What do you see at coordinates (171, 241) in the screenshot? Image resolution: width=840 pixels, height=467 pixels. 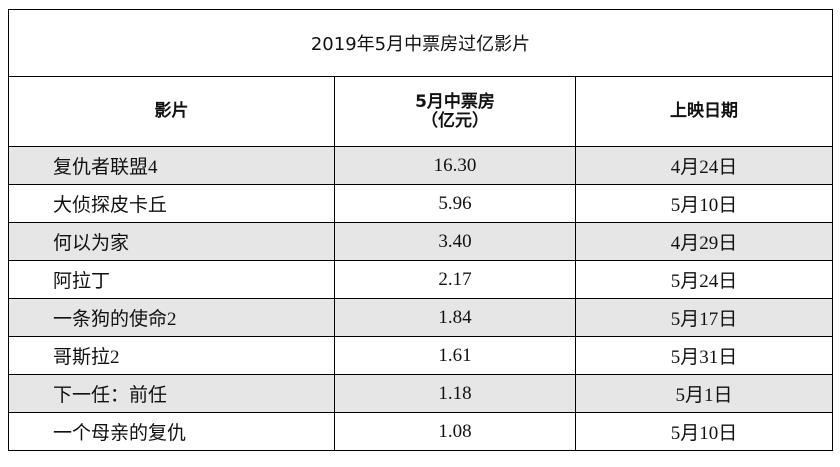 I see `cell-film: 何以为家` at bounding box center [171, 241].